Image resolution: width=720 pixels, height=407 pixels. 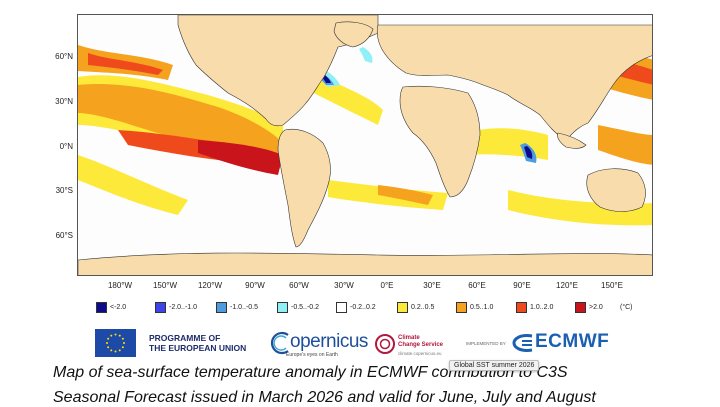 What do you see at coordinates (477, 285) in the screenshot?
I see `lon-label-60e: 60°E` at bounding box center [477, 285].